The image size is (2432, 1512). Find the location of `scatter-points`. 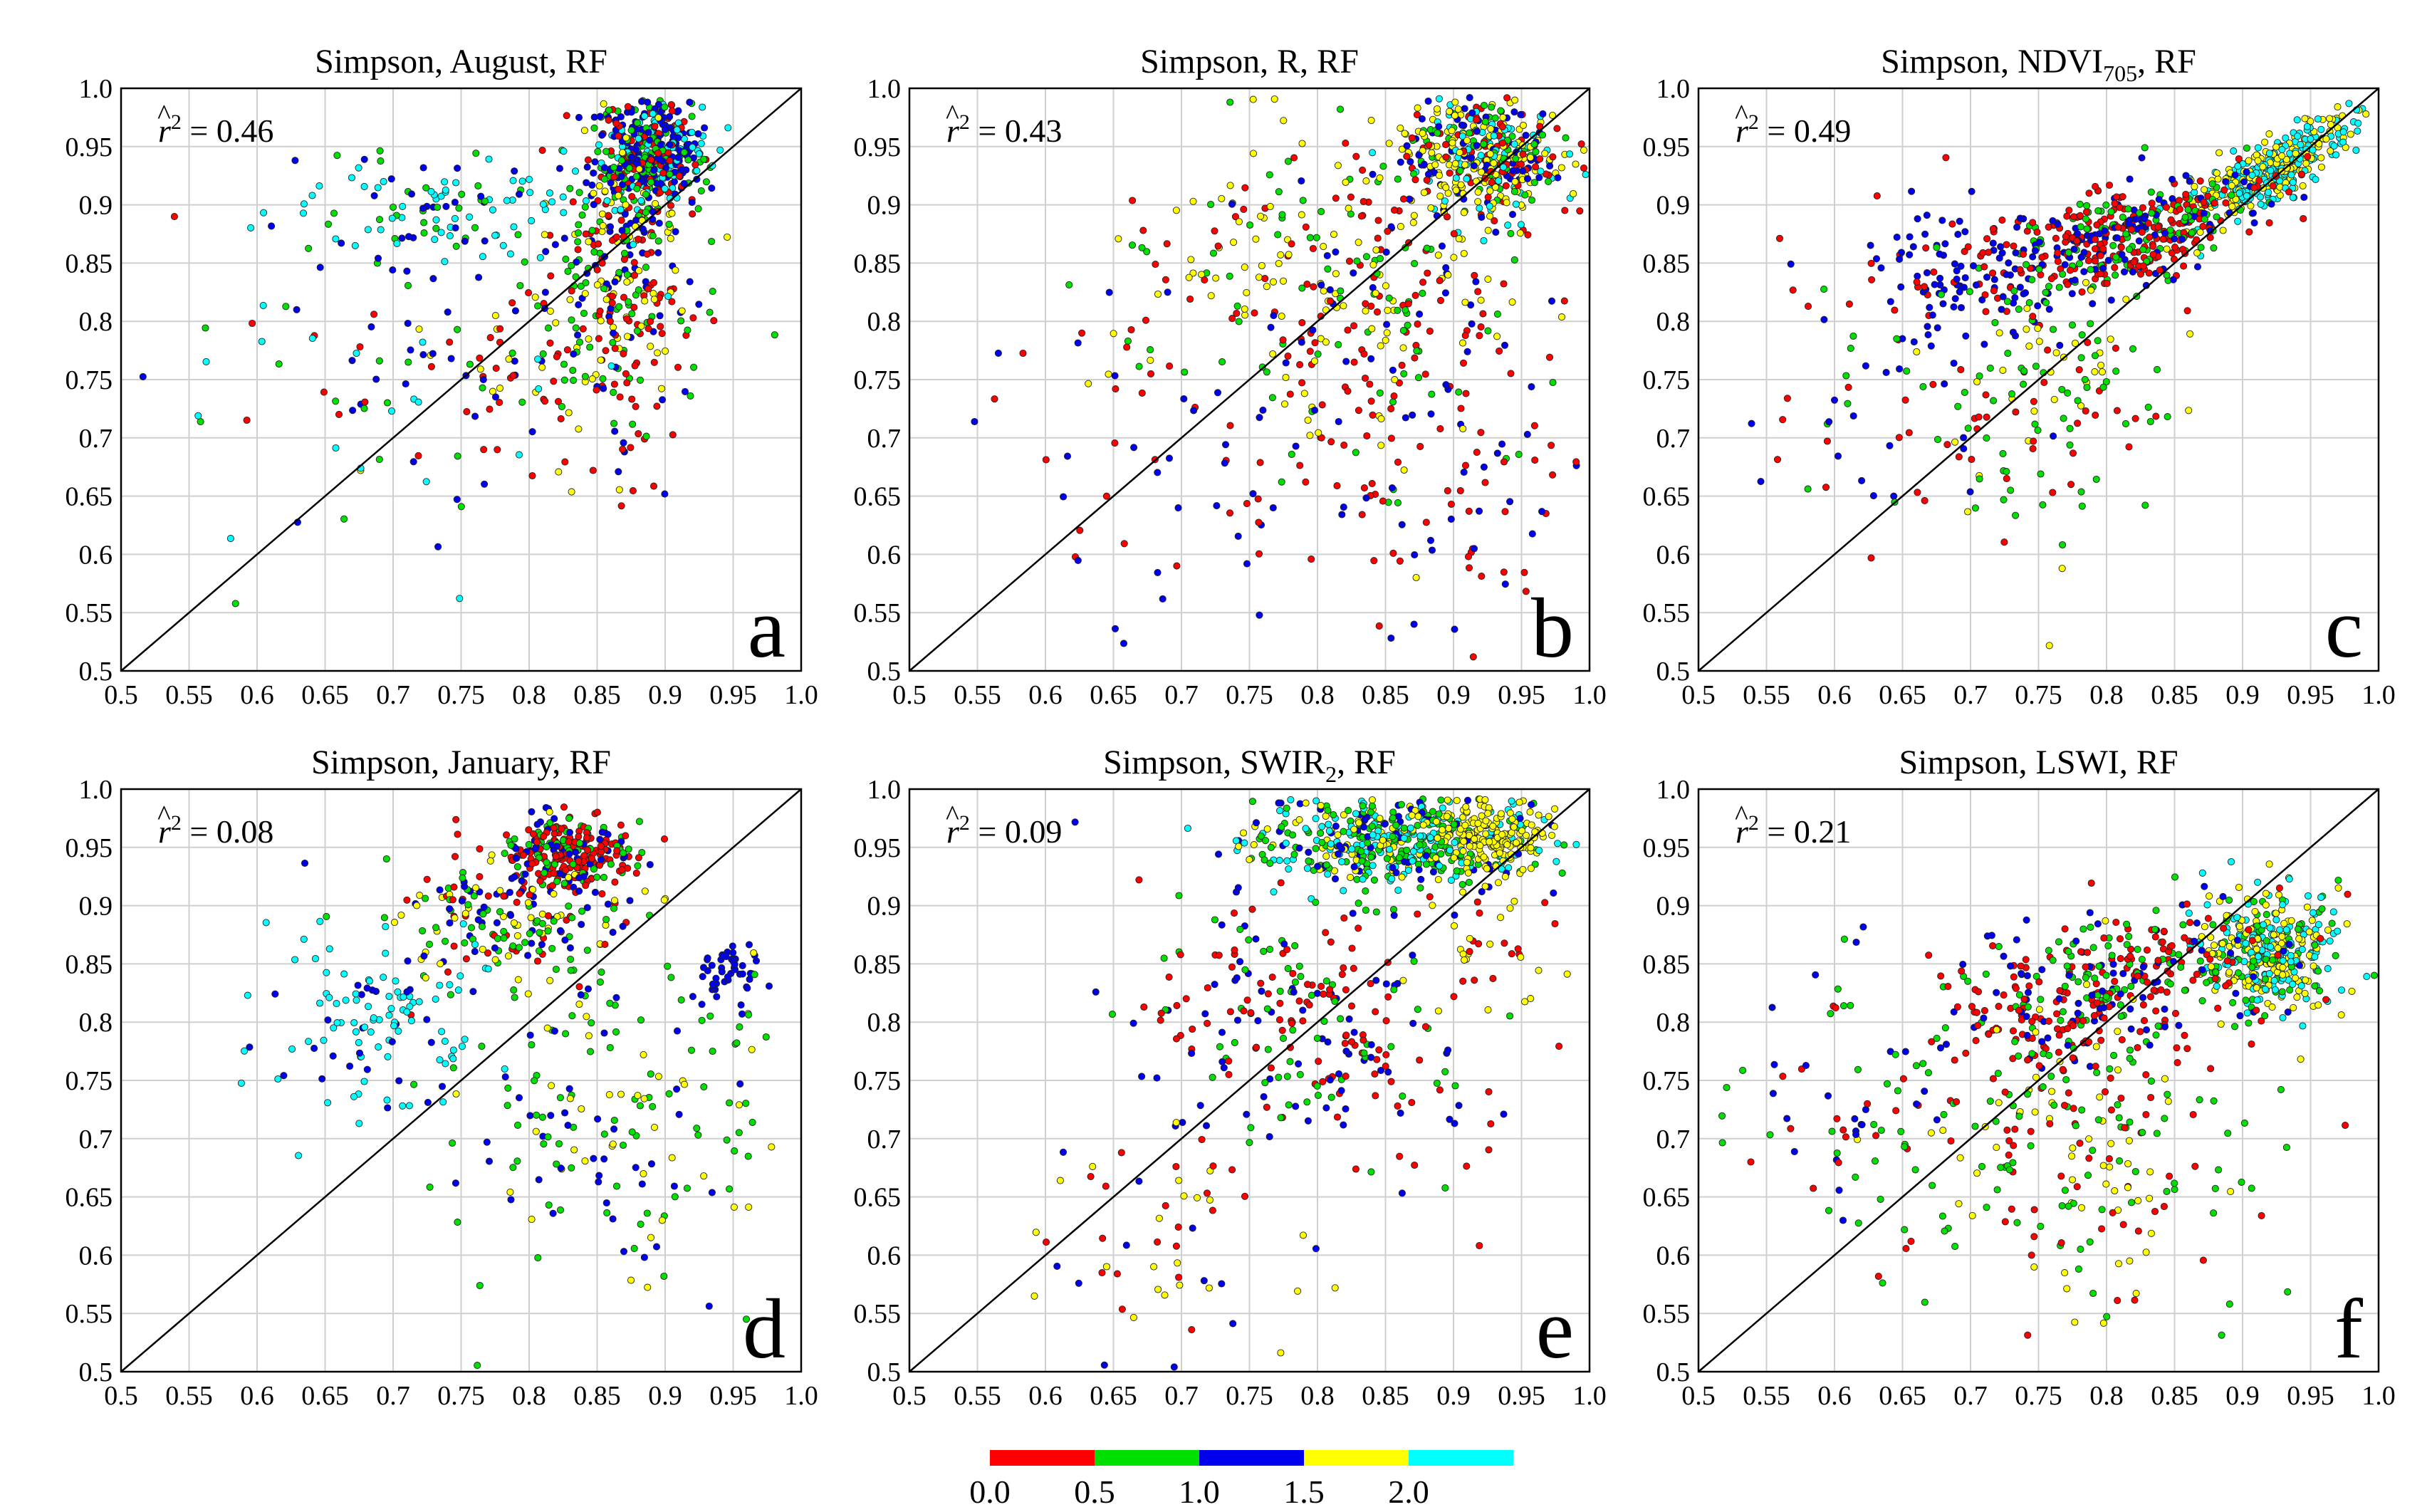

scatter-points is located at coordinates (506, 1086).